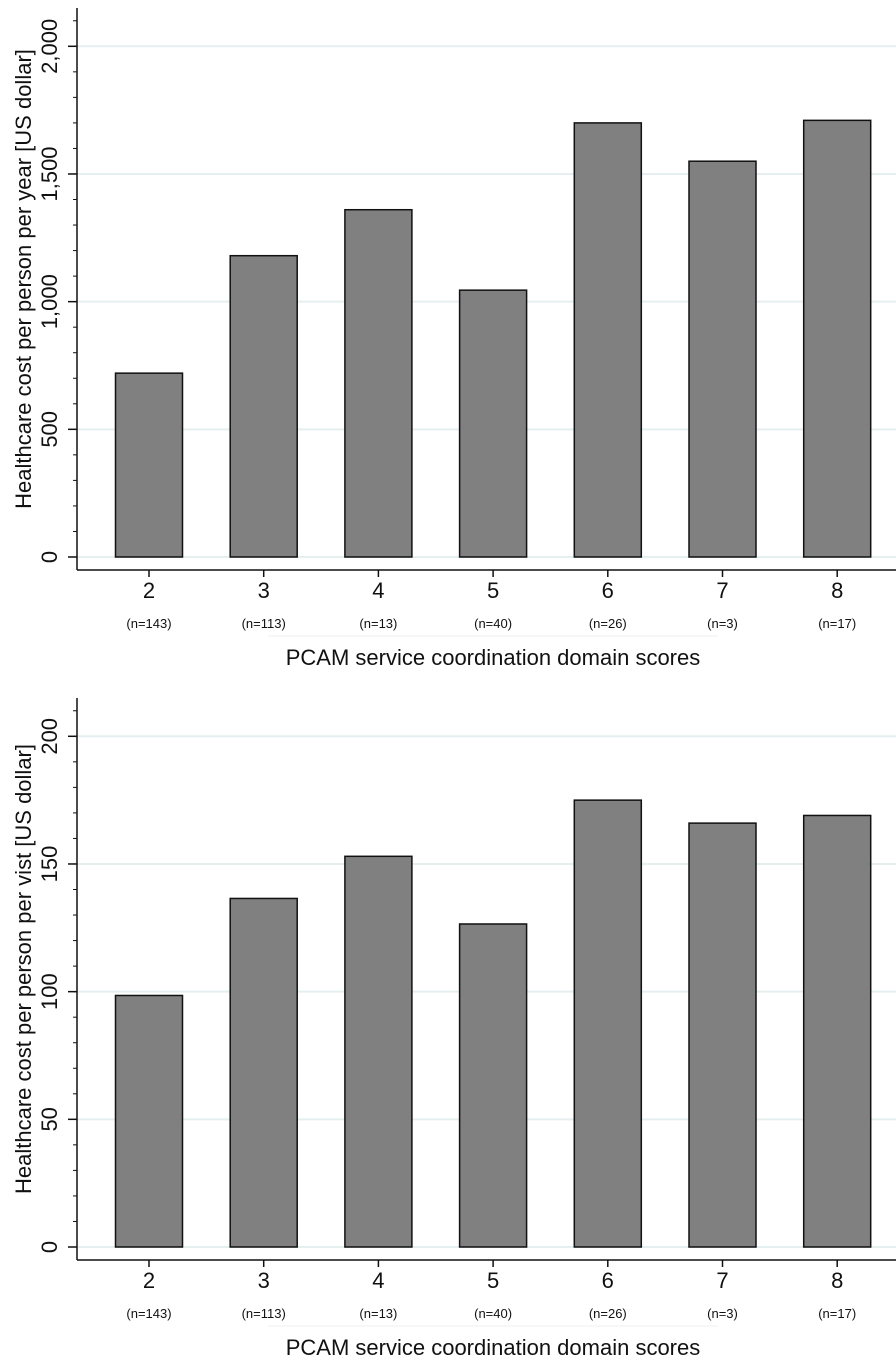 Image resolution: width=896 pixels, height=1361 pixels. Describe the element at coordinates (49, 1119) in the screenshot. I see `y-tick-label: 50` at that location.